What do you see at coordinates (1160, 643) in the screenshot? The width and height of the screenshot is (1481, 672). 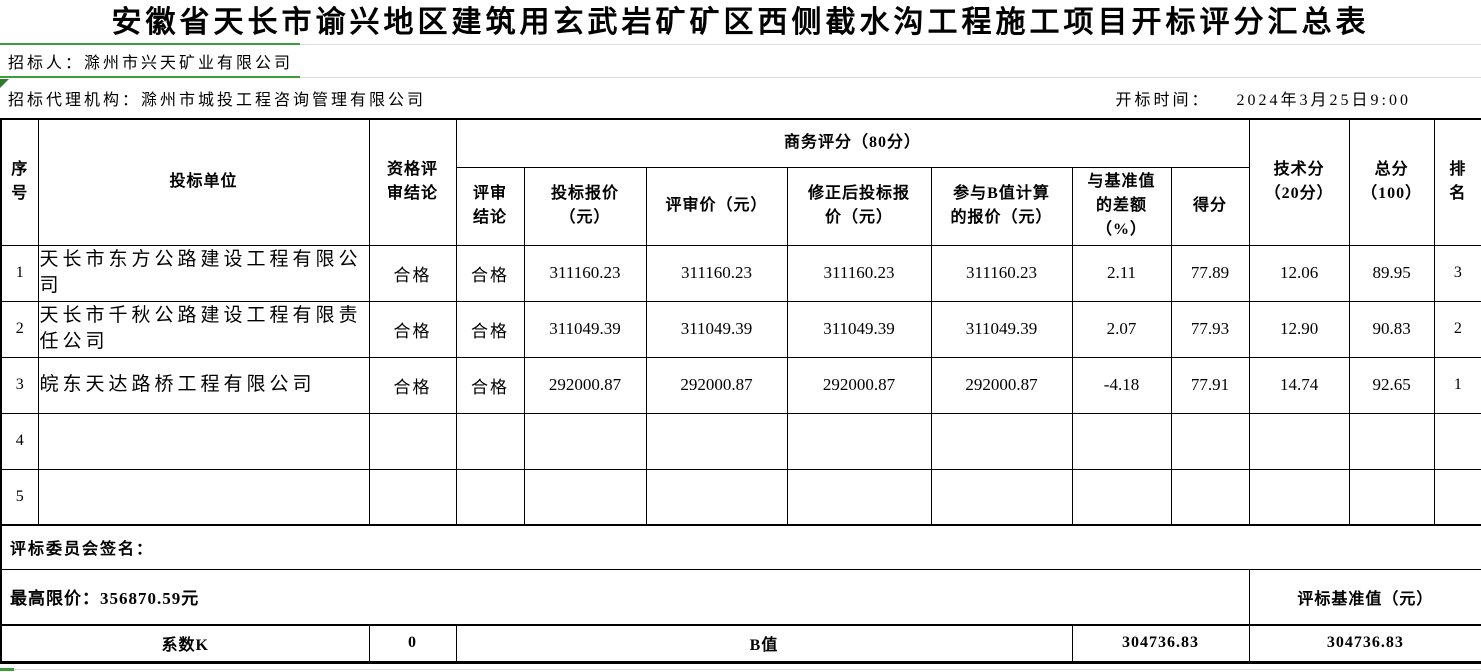 I see `b-value-cell: 304736.83` at bounding box center [1160, 643].